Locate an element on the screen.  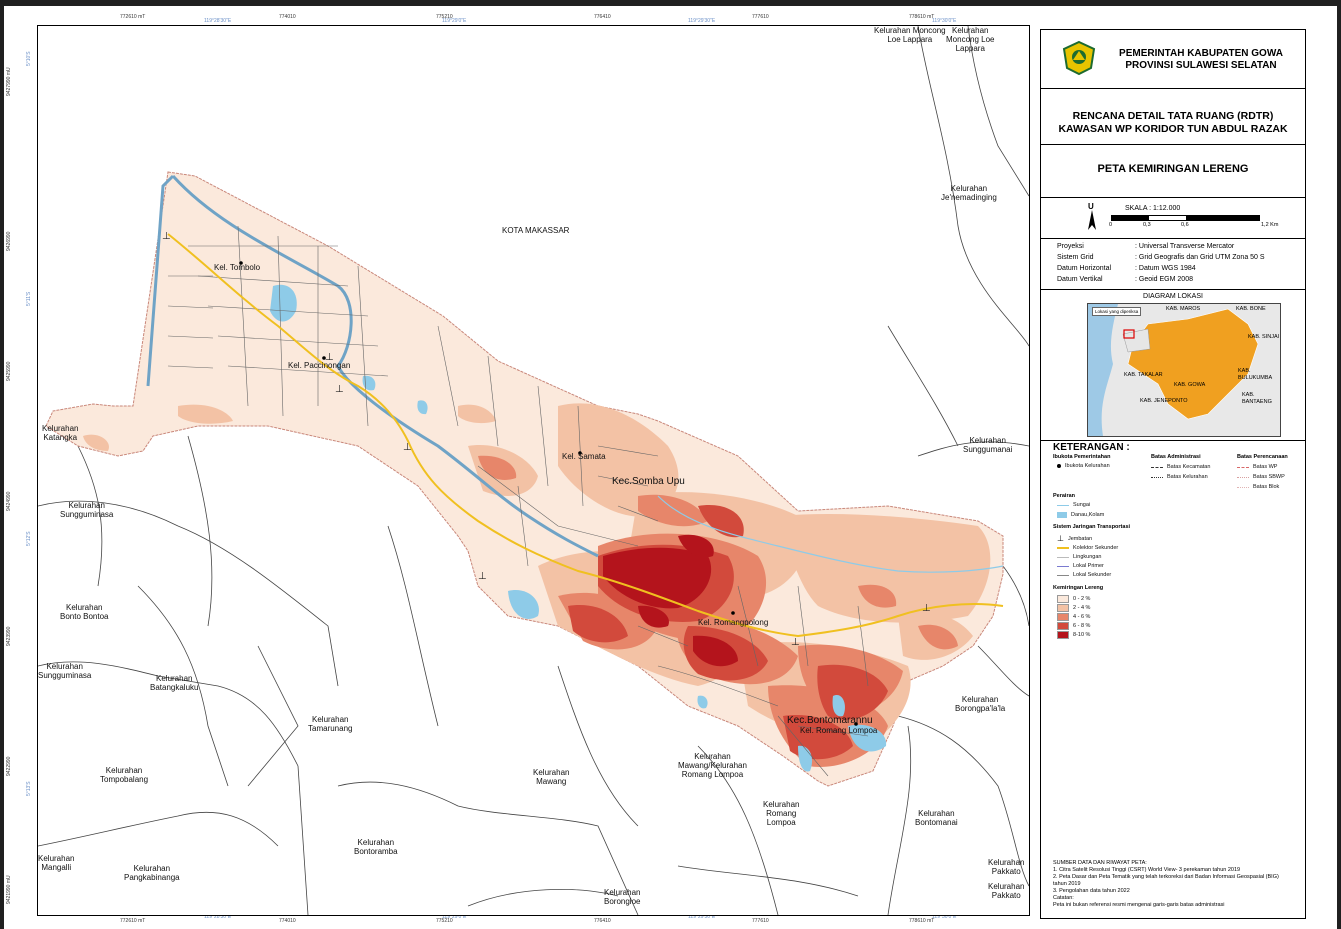
legend-section-title: Sistem Jaringan Transportasi is located at coordinates (1092, 527).